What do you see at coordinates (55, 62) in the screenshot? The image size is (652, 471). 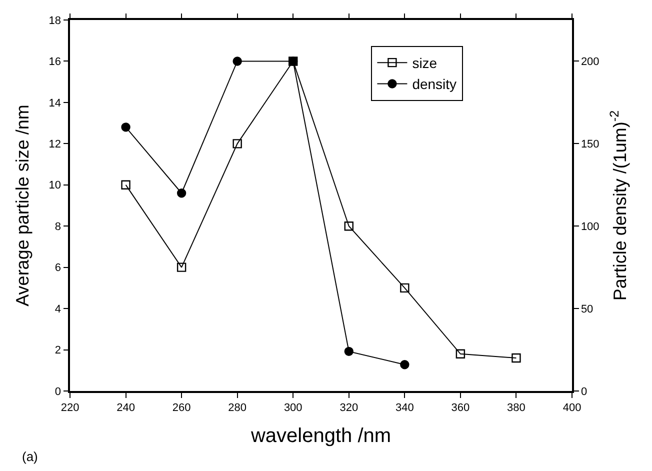 I see `y-tick-label: 16` at bounding box center [55, 62].